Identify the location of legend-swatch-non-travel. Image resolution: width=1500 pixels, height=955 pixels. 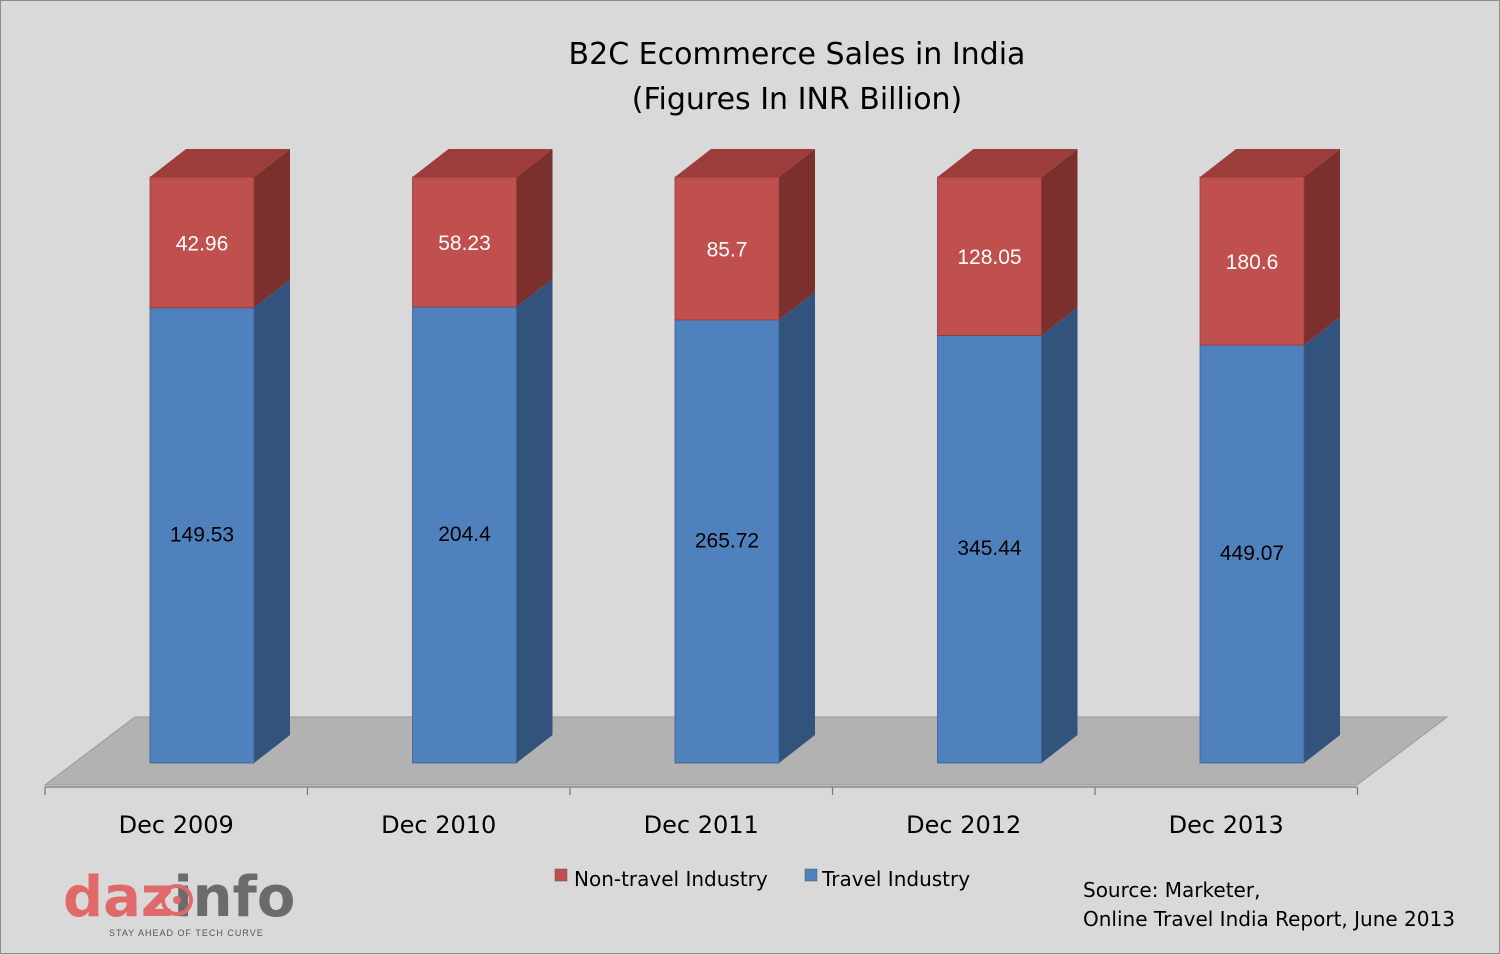
(561, 875).